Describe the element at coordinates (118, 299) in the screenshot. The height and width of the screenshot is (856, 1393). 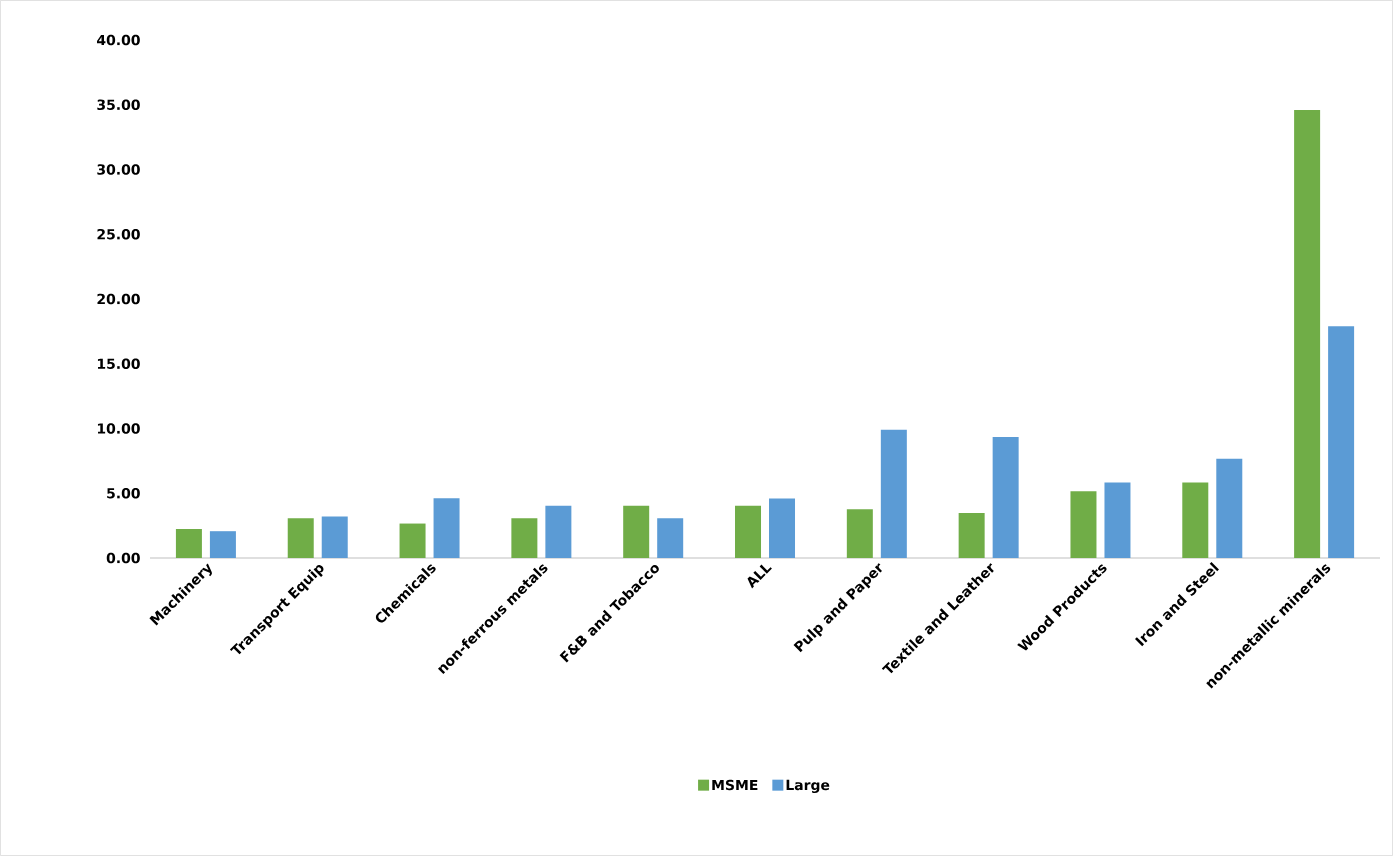
I see `y-tick-label: 20.00` at that location.